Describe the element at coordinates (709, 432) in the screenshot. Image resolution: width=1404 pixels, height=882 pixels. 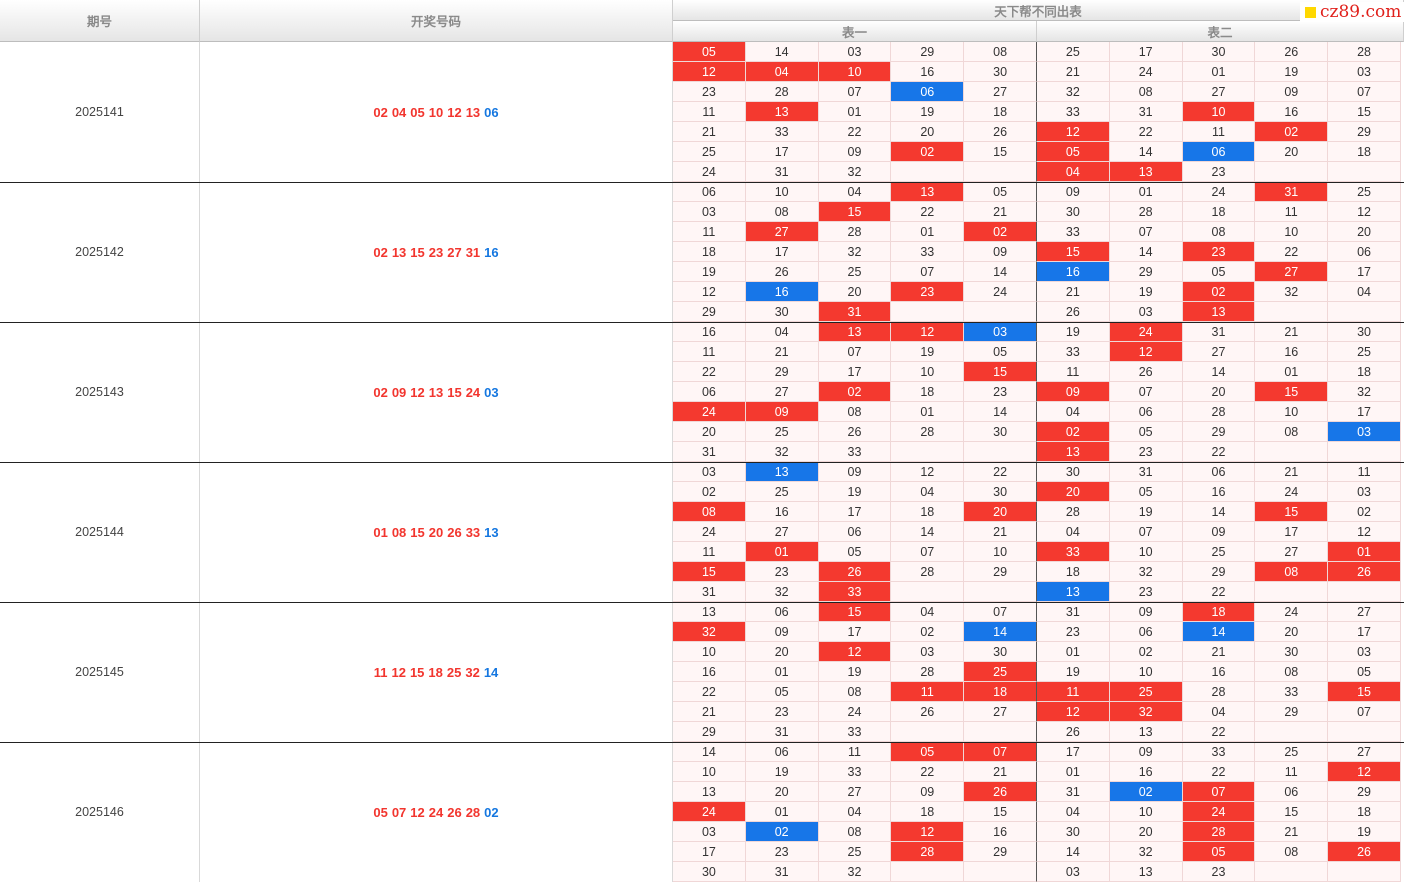
I see `grid-cell: 20` at that location.